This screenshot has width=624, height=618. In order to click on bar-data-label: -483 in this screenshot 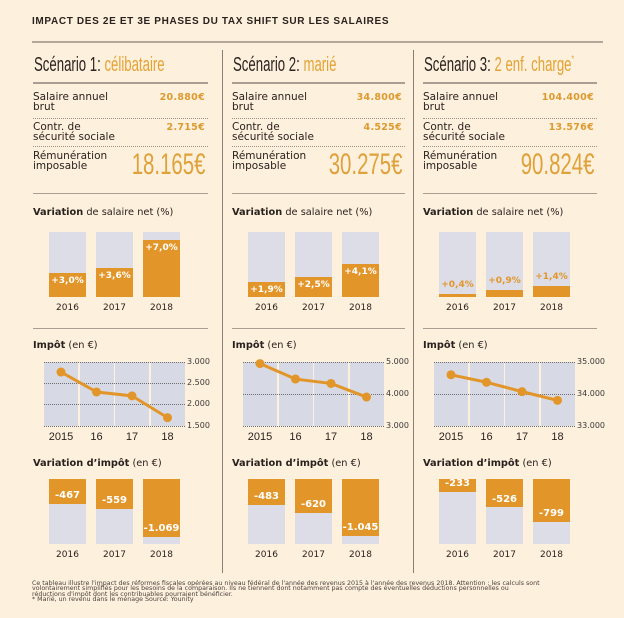, I will do `click(266, 497)`.